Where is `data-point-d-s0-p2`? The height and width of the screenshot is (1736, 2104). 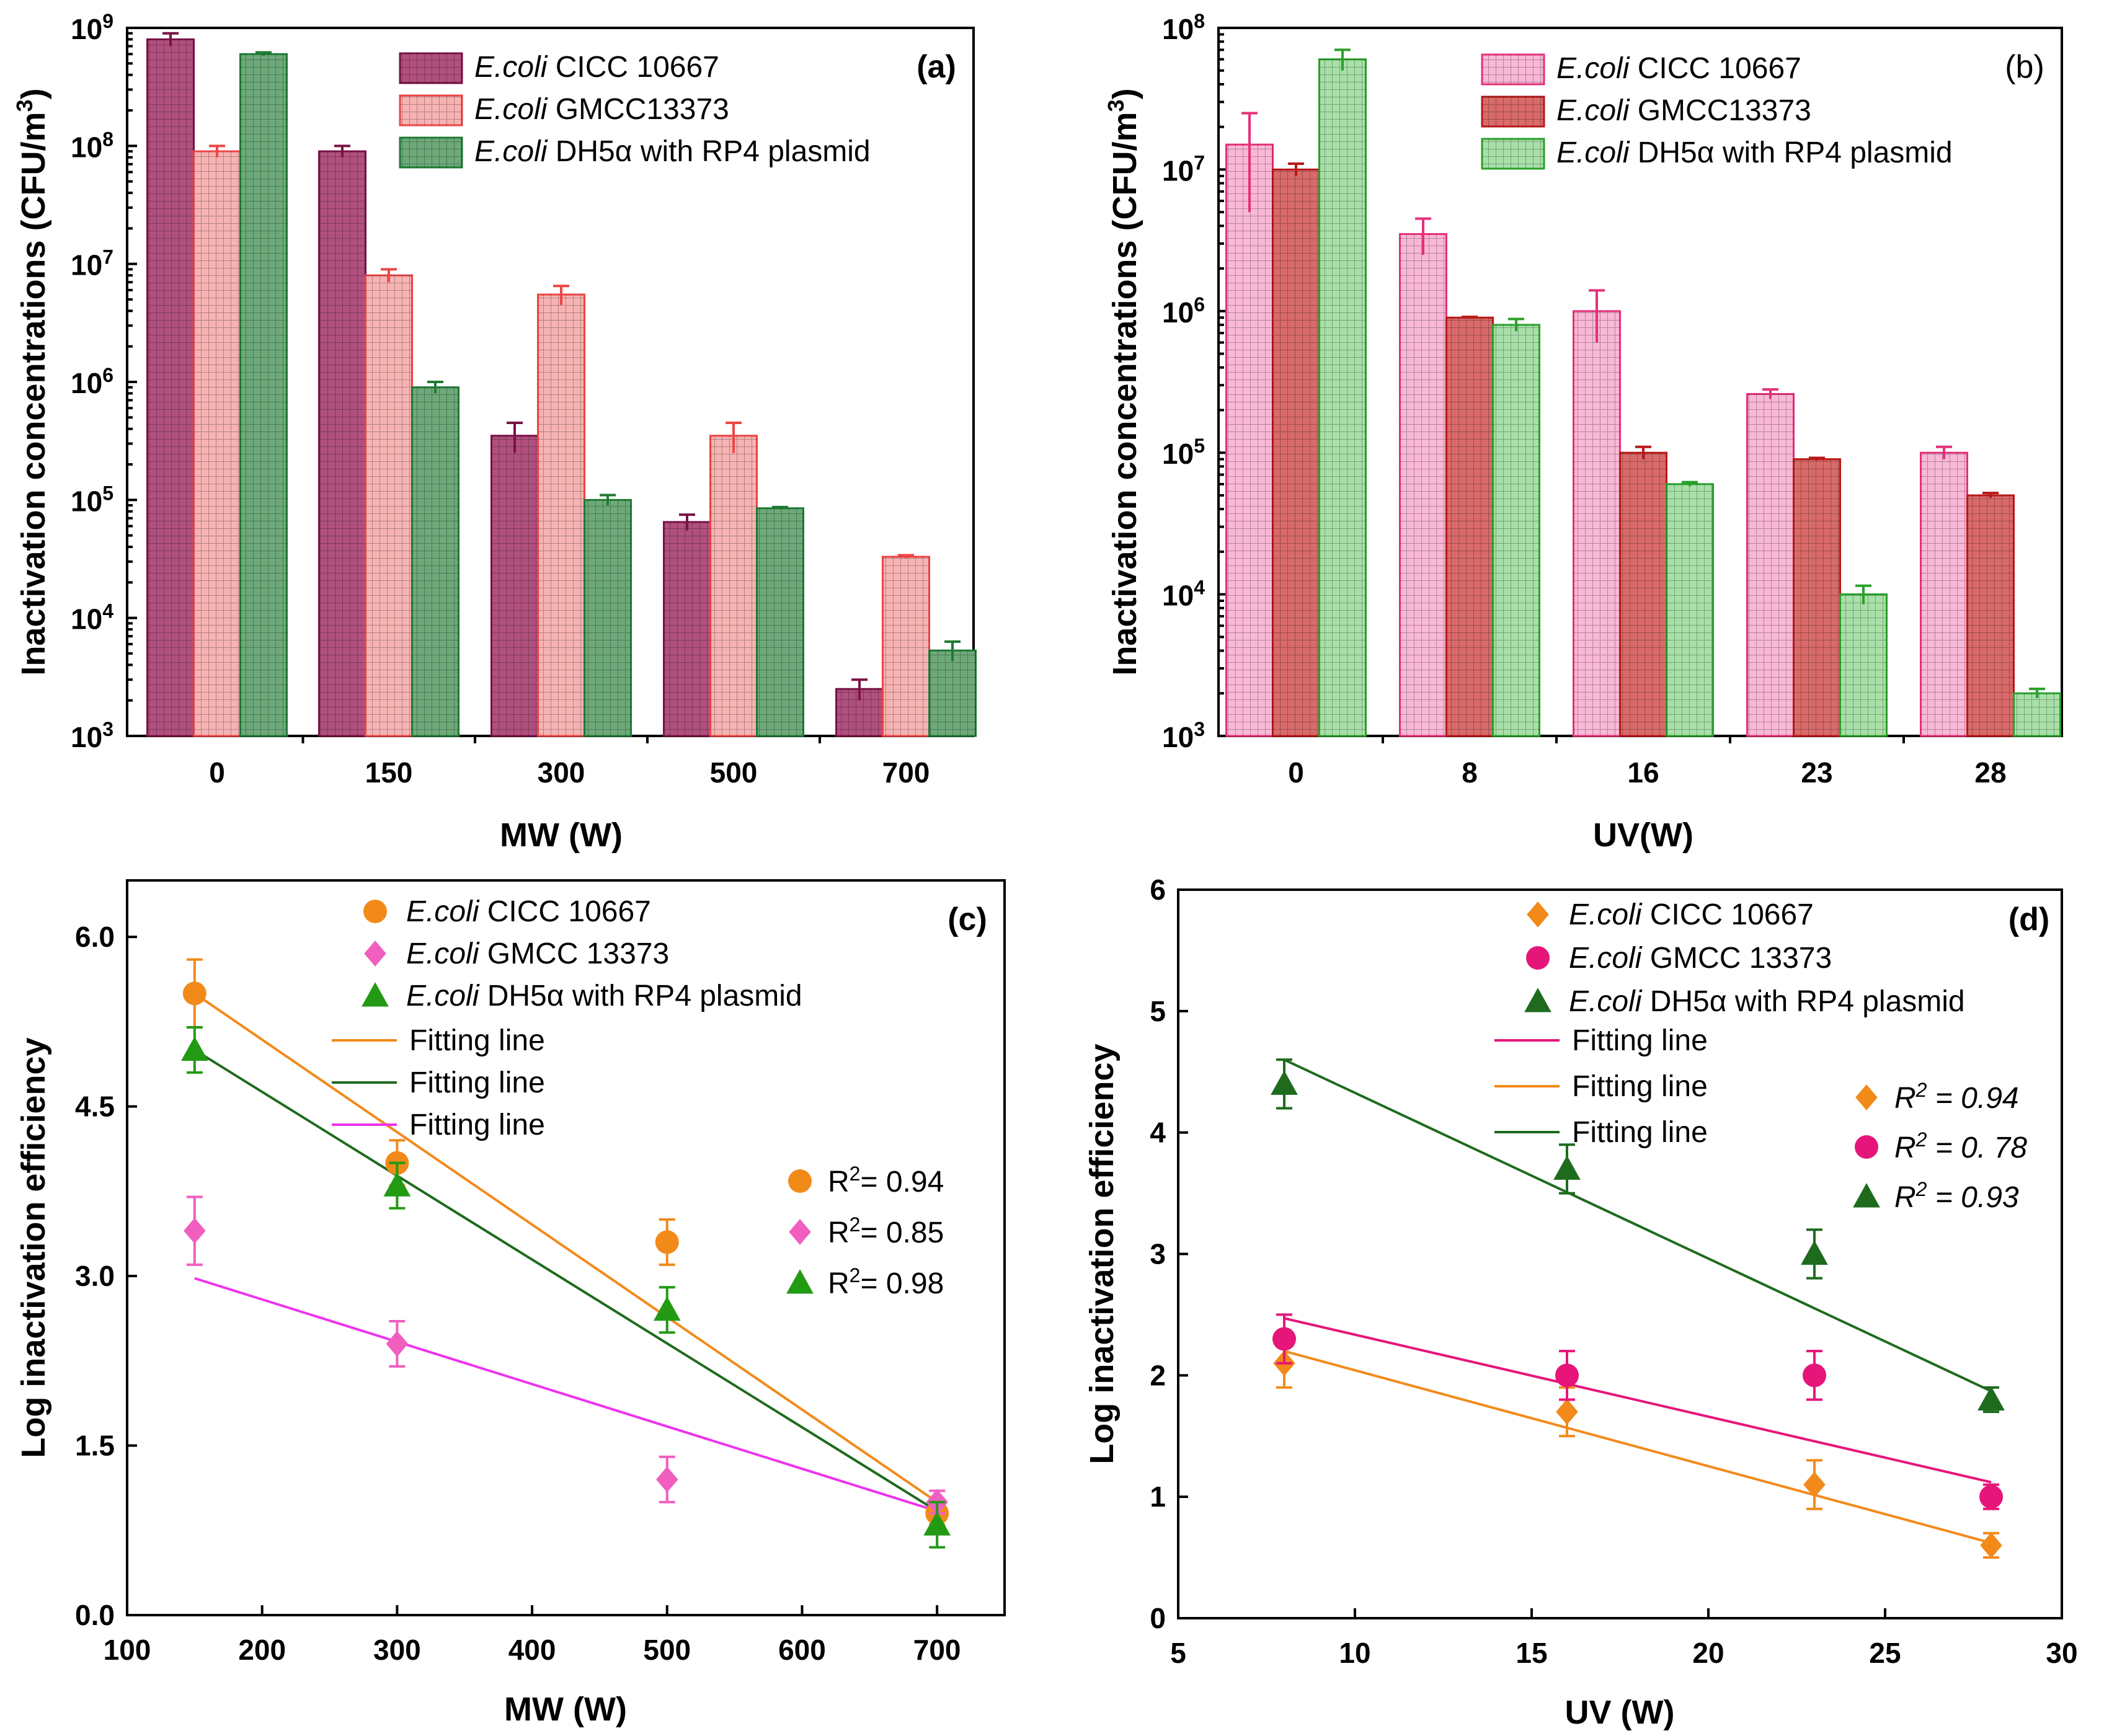 data-point-d-s0-p2 is located at coordinates (1814, 1484).